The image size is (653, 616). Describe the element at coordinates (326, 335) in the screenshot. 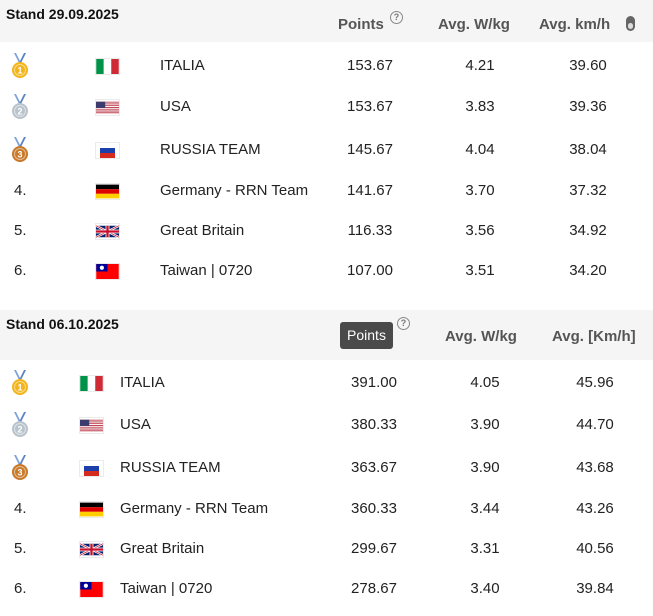

I see `table2-header` at that location.